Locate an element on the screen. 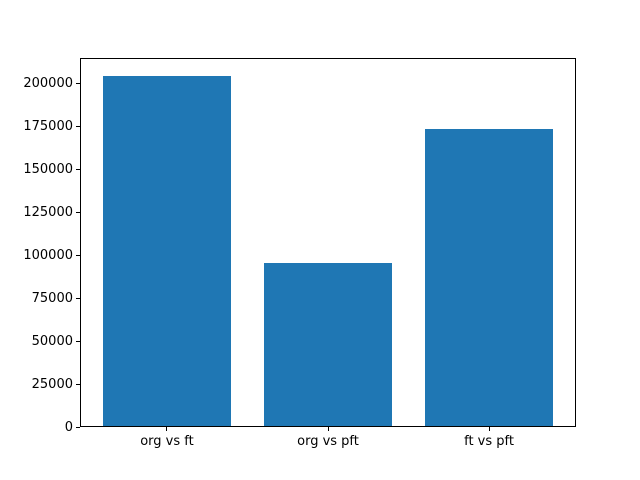  bar-org-vs-ft is located at coordinates (167, 251).